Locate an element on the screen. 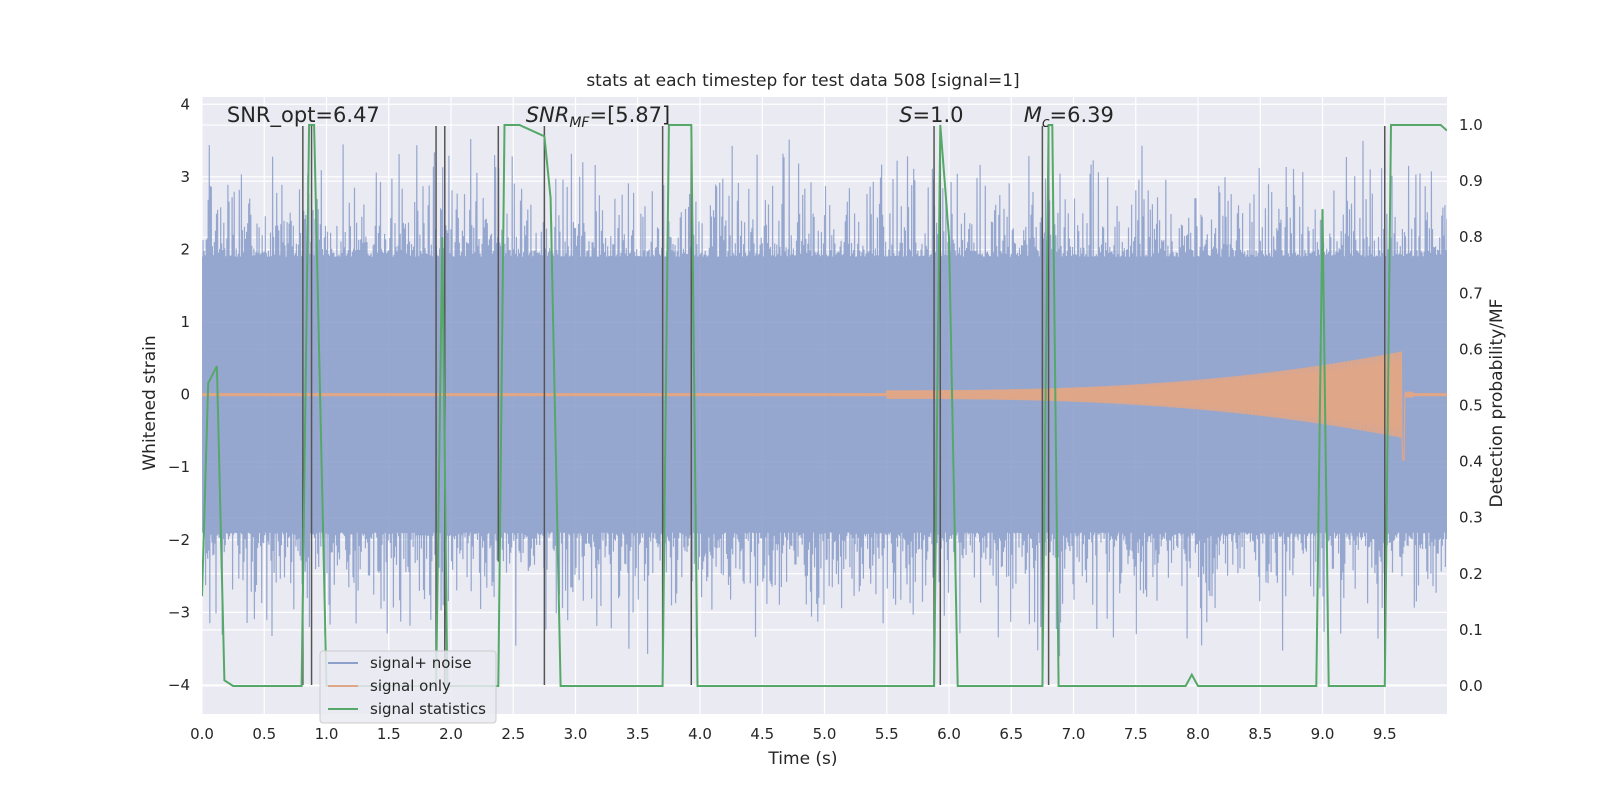  y-tick-label: −4 is located at coordinates (179, 685).